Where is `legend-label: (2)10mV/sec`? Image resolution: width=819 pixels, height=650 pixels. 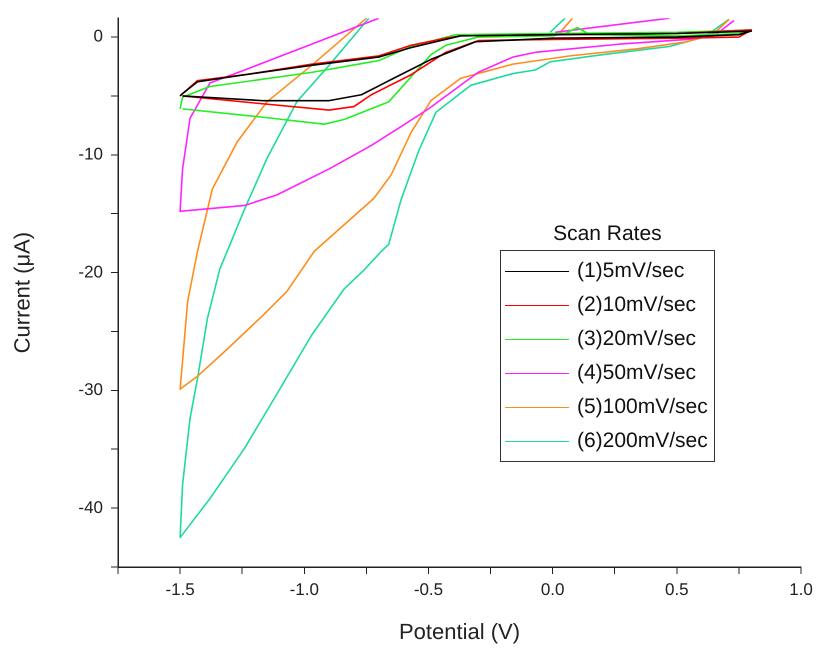 legend-label: (2)10mV/sec is located at coordinates (636, 305).